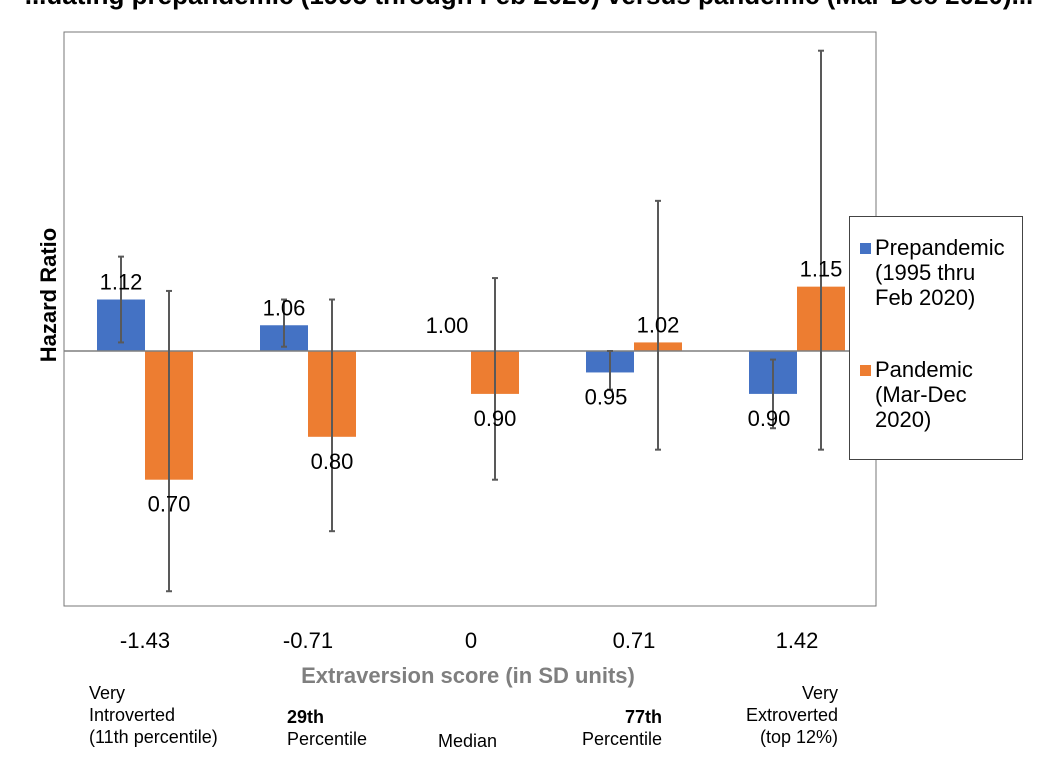 The height and width of the screenshot is (767, 1058). I want to click on data-label-prepandemic: 1.00, so click(447, 325).